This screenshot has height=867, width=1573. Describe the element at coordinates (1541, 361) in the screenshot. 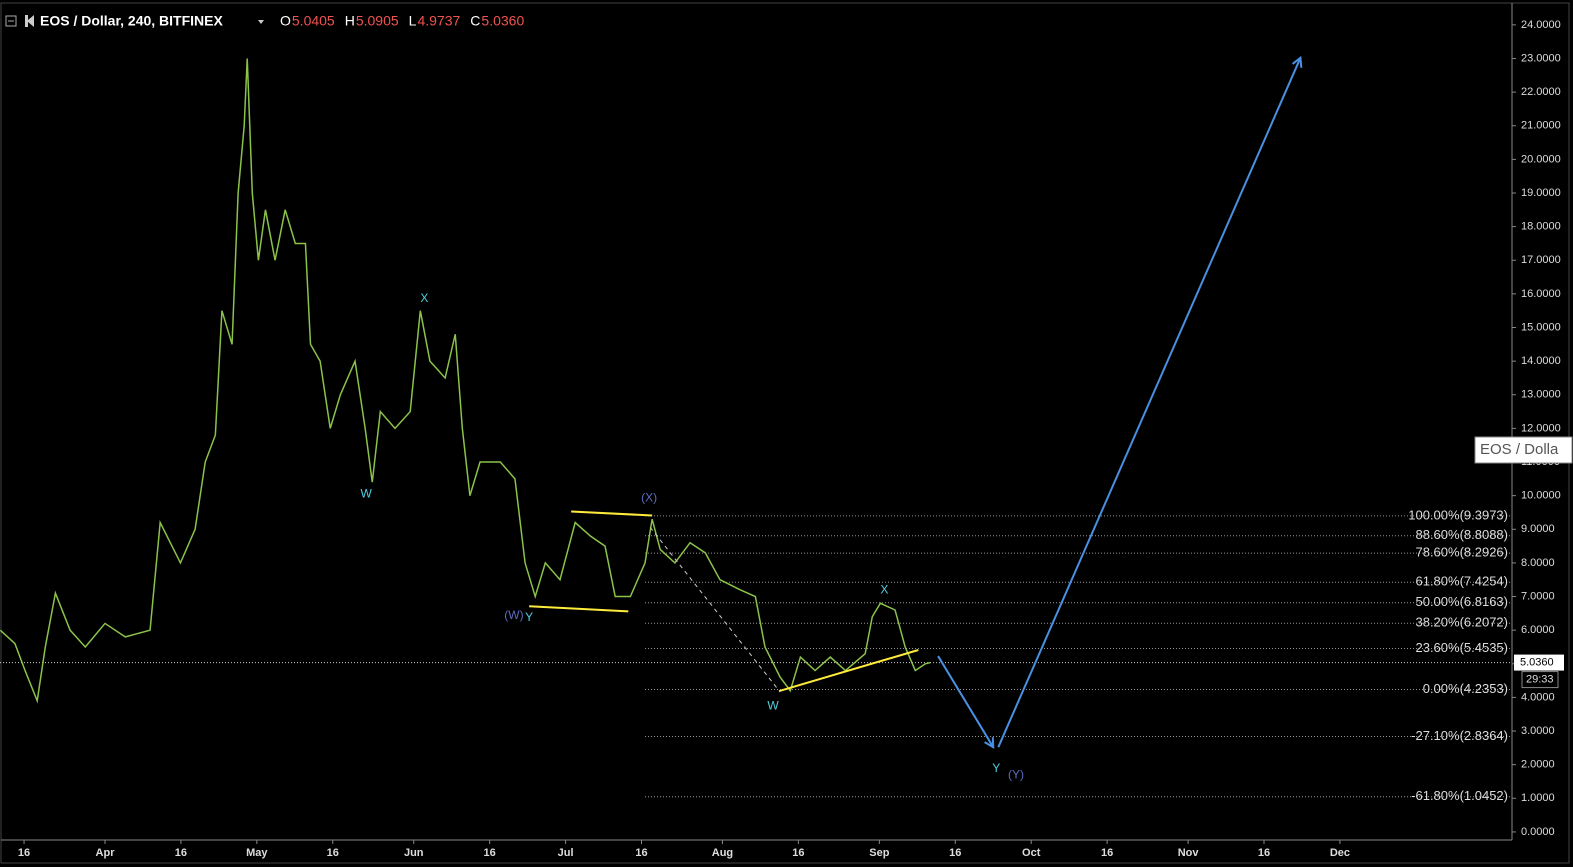

I see `y-tick-label: 14.0000` at that location.